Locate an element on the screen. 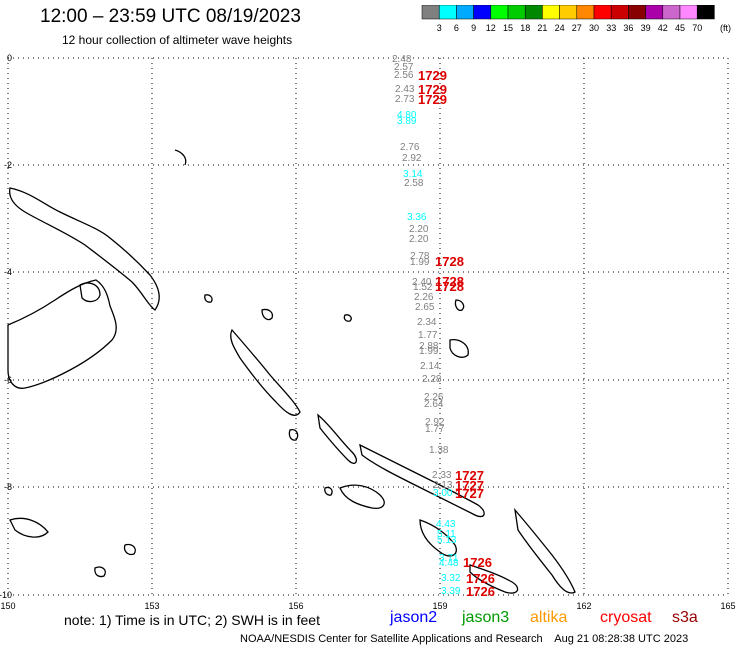 The width and height of the screenshot is (740, 650). wave-height-label: 3.00 is located at coordinates (443, 493).